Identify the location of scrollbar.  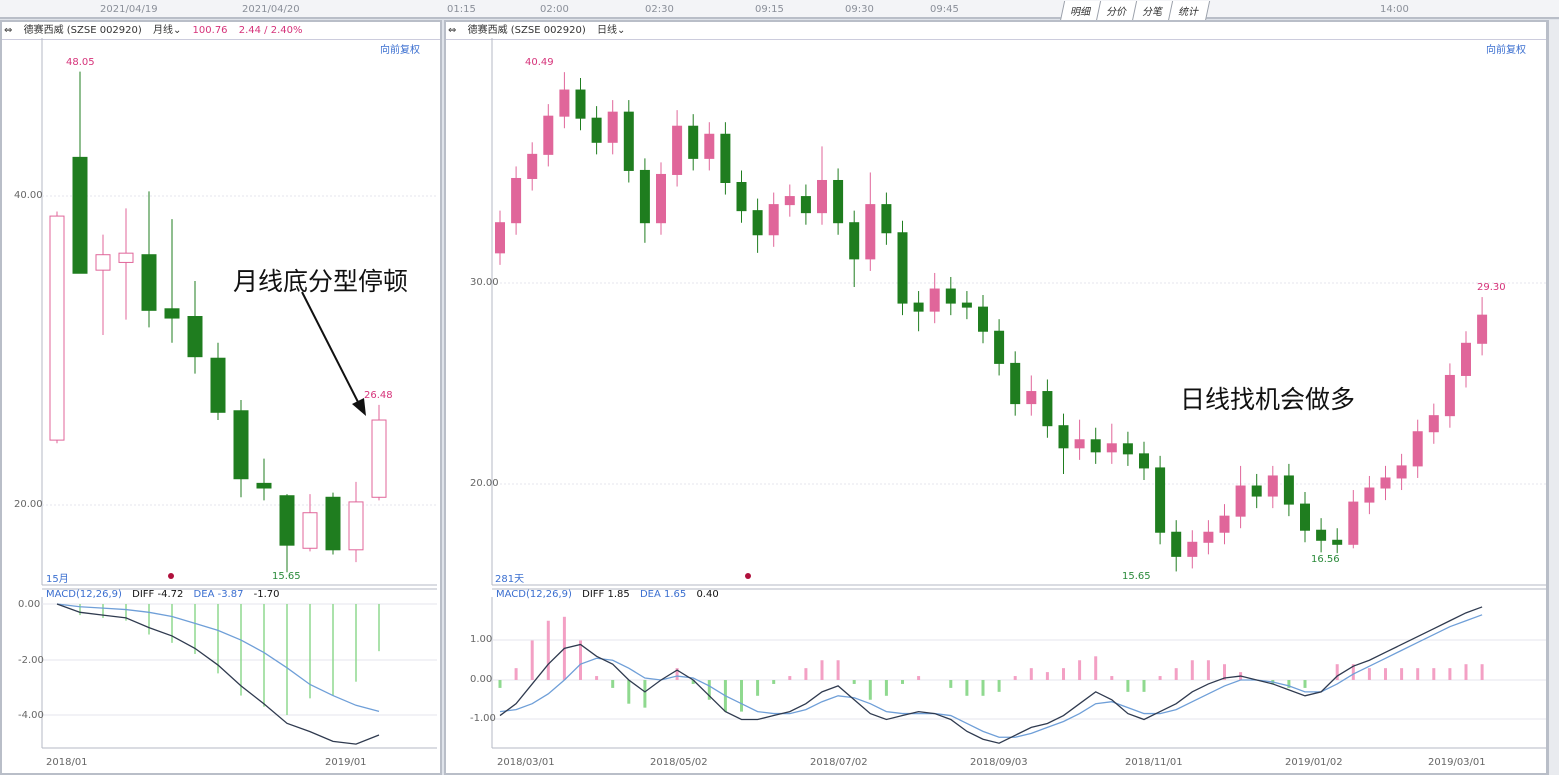
(1553, 397).